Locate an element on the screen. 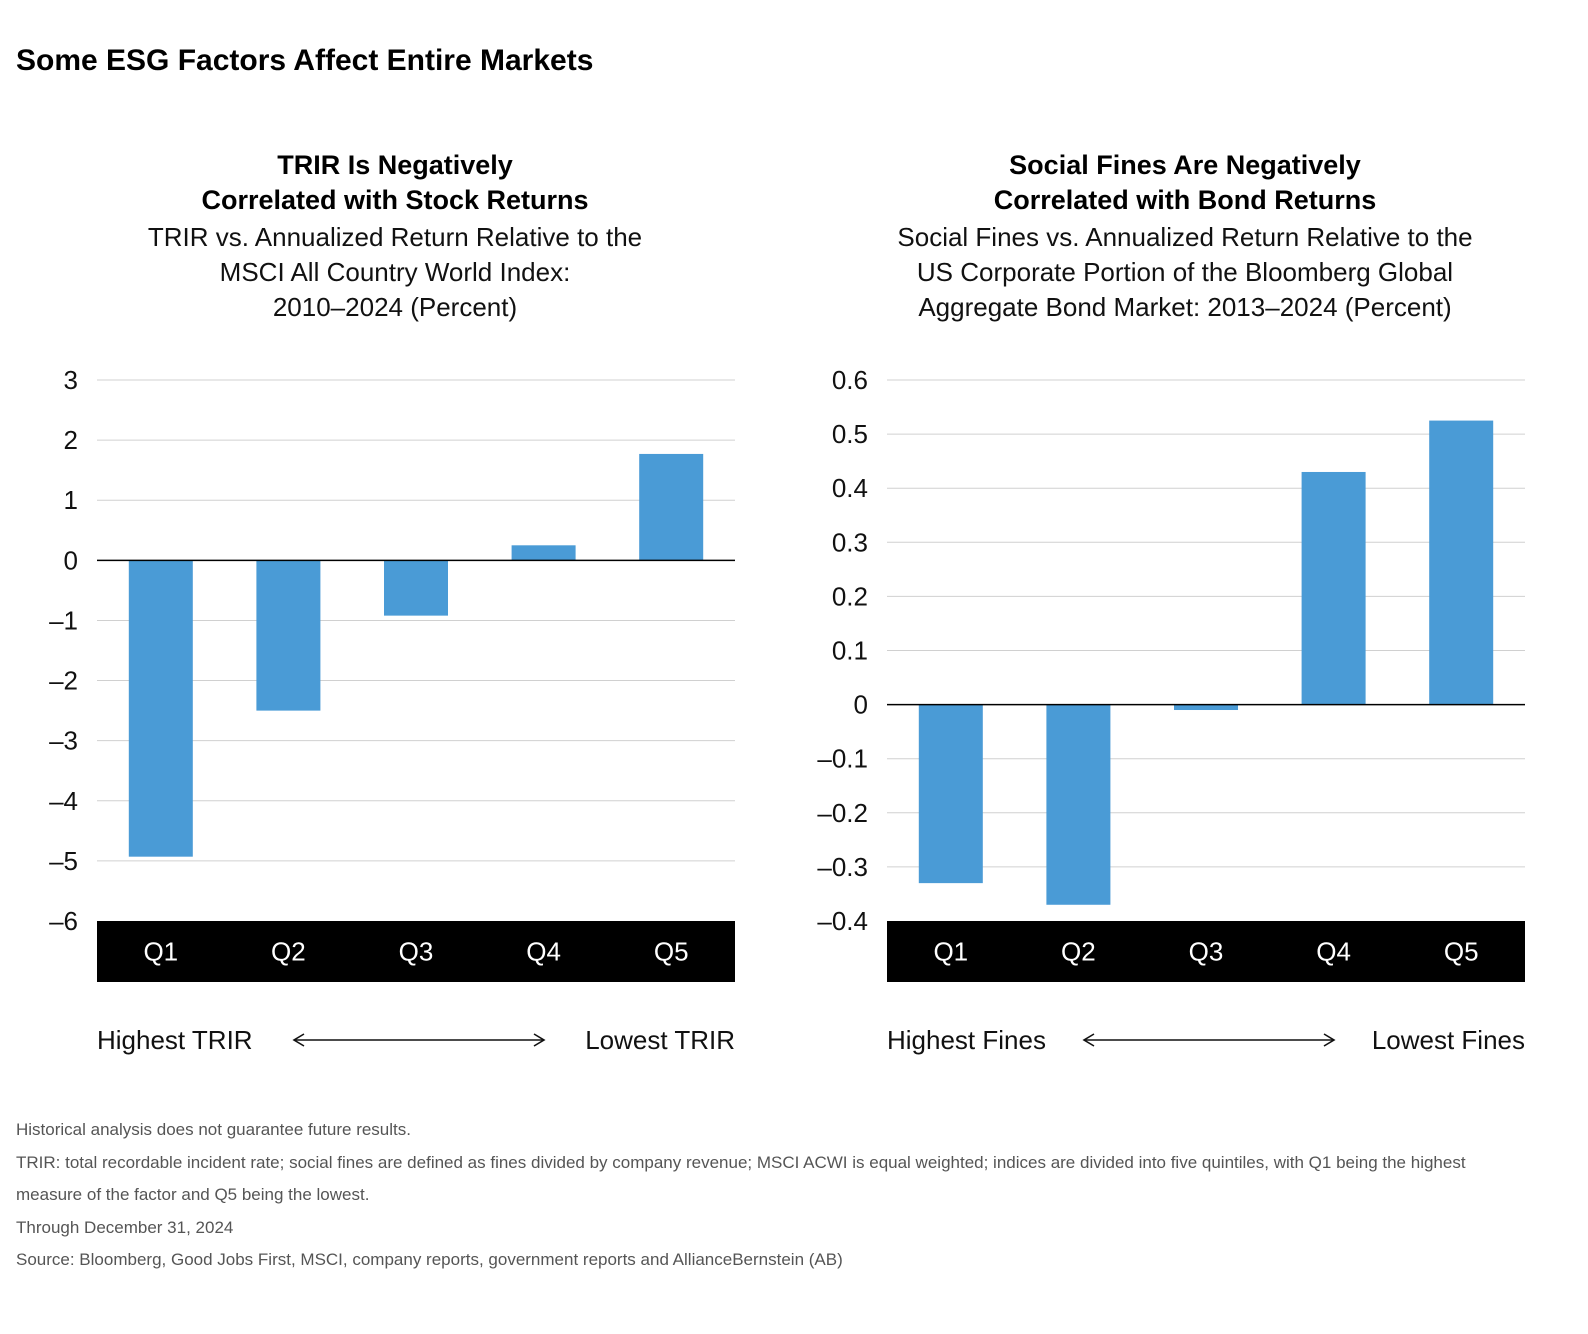 The width and height of the screenshot is (1588, 1334). y-tick-label: –0.1 is located at coordinates (842, 759).